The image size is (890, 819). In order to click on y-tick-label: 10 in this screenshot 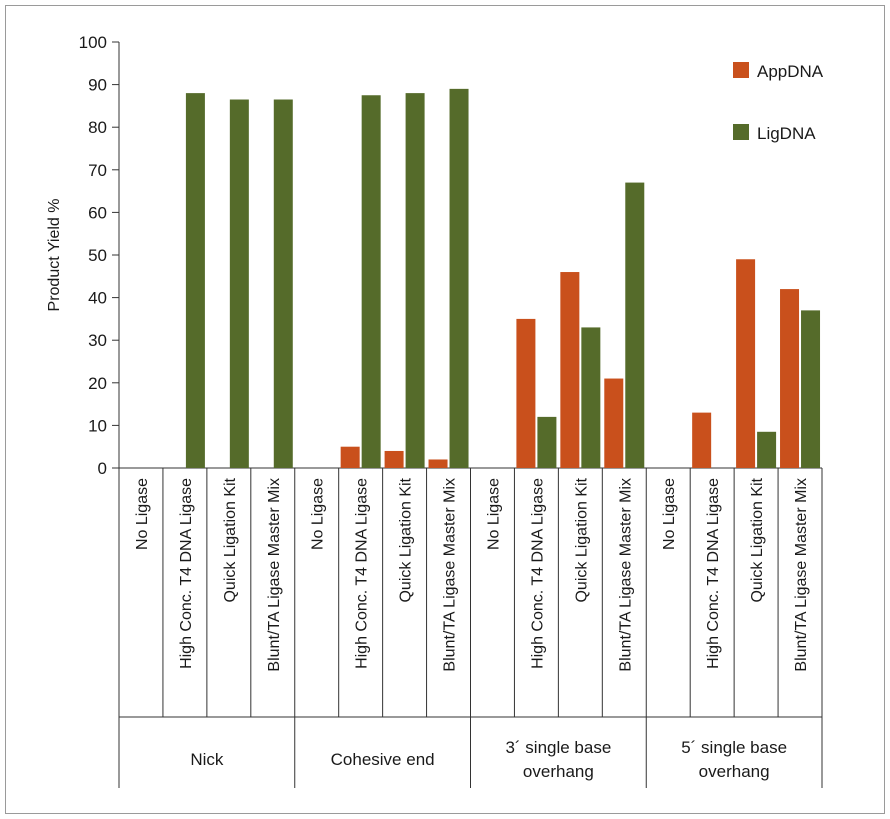, I will do `click(97, 425)`.